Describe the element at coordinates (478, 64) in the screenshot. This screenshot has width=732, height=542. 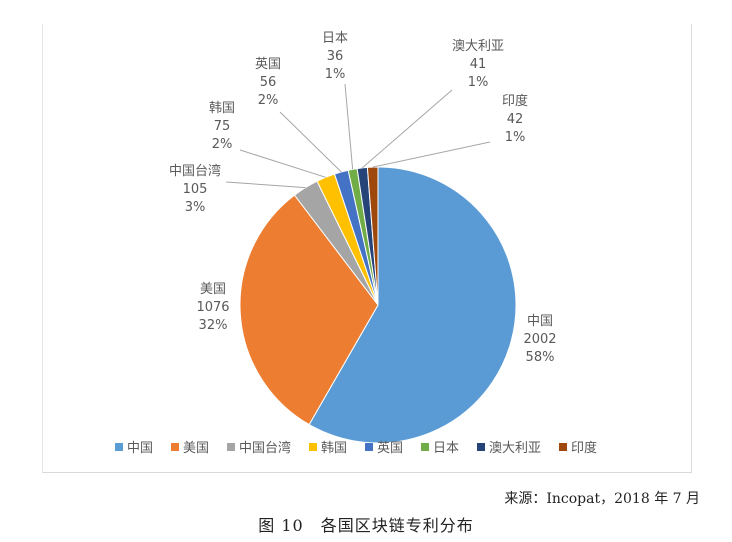
I see `data-label-value-6: 41` at that location.